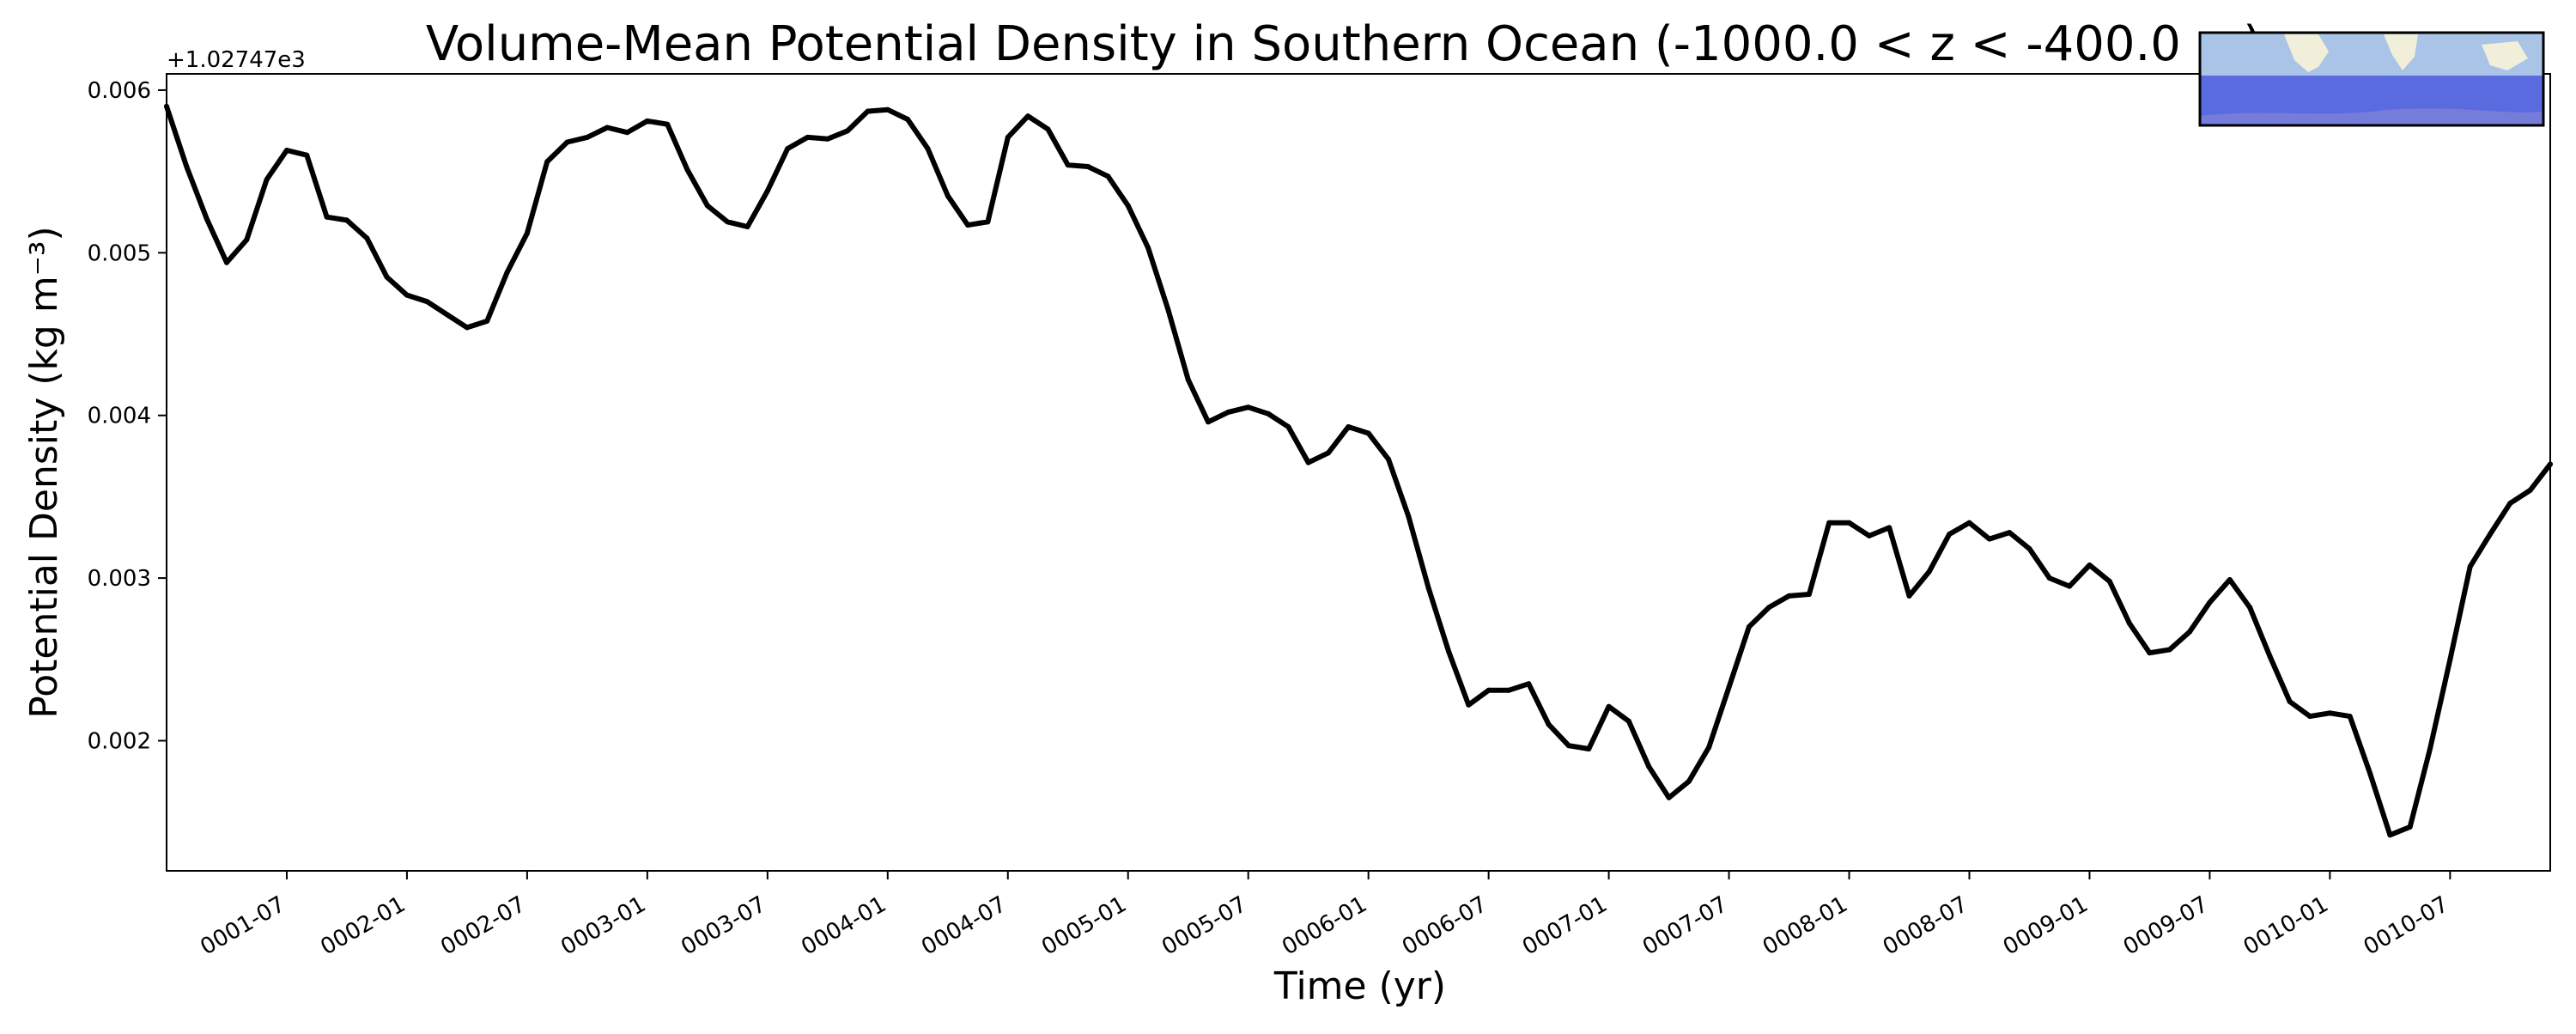  I want to click on x-tick-label: 0004-07, so click(964, 925).